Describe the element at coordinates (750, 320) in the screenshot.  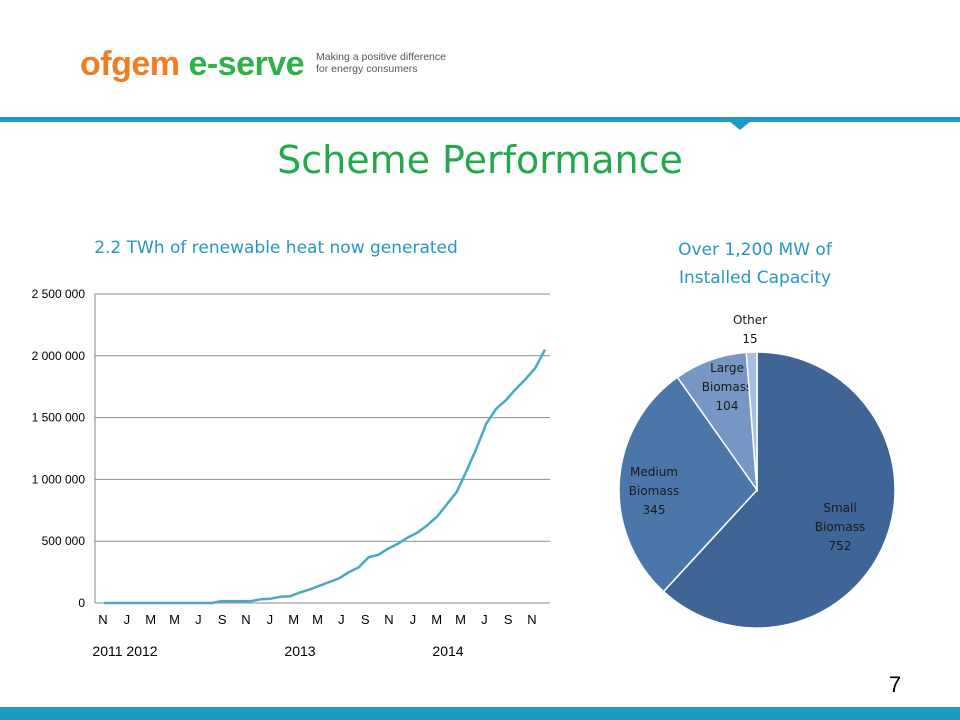
I see `pie-slice-label: Other` at that location.